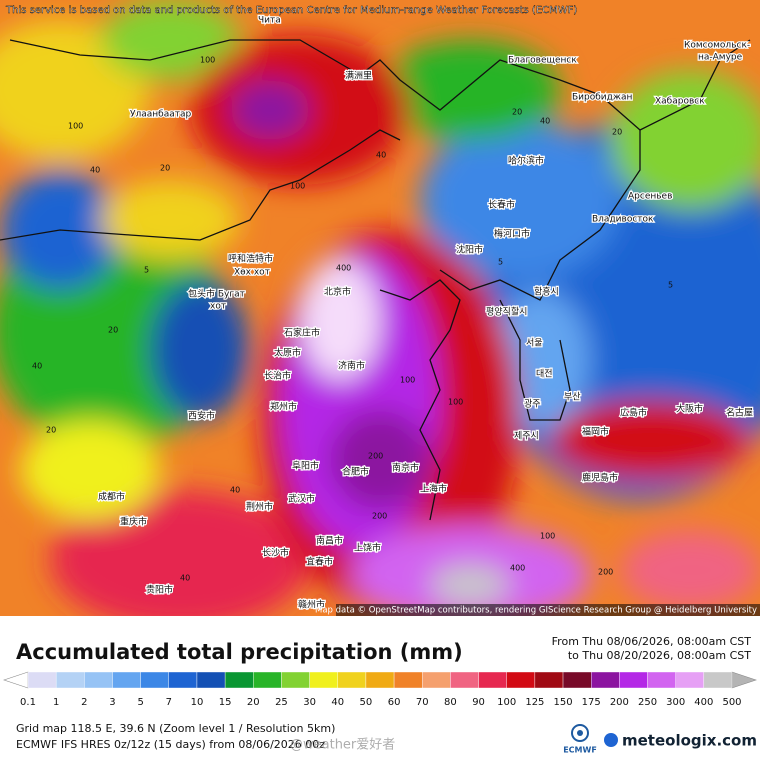 Image resolution: width=760 pixels, height=764 pixels. I want to click on place-label: 合肥市, so click(355, 472).